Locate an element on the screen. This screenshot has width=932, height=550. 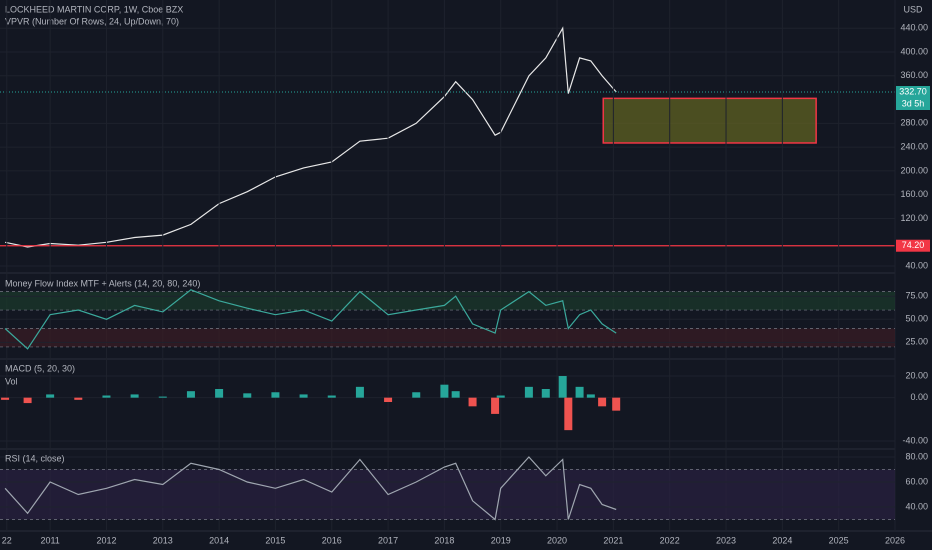
y-tick-label: 60.00 is located at coordinates (916, 481).